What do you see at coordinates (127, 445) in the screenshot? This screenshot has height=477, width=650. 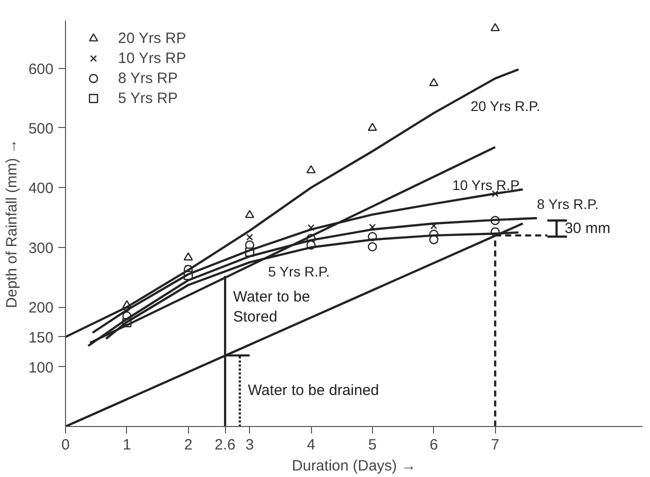 I see `x-tick-label: 1` at bounding box center [127, 445].